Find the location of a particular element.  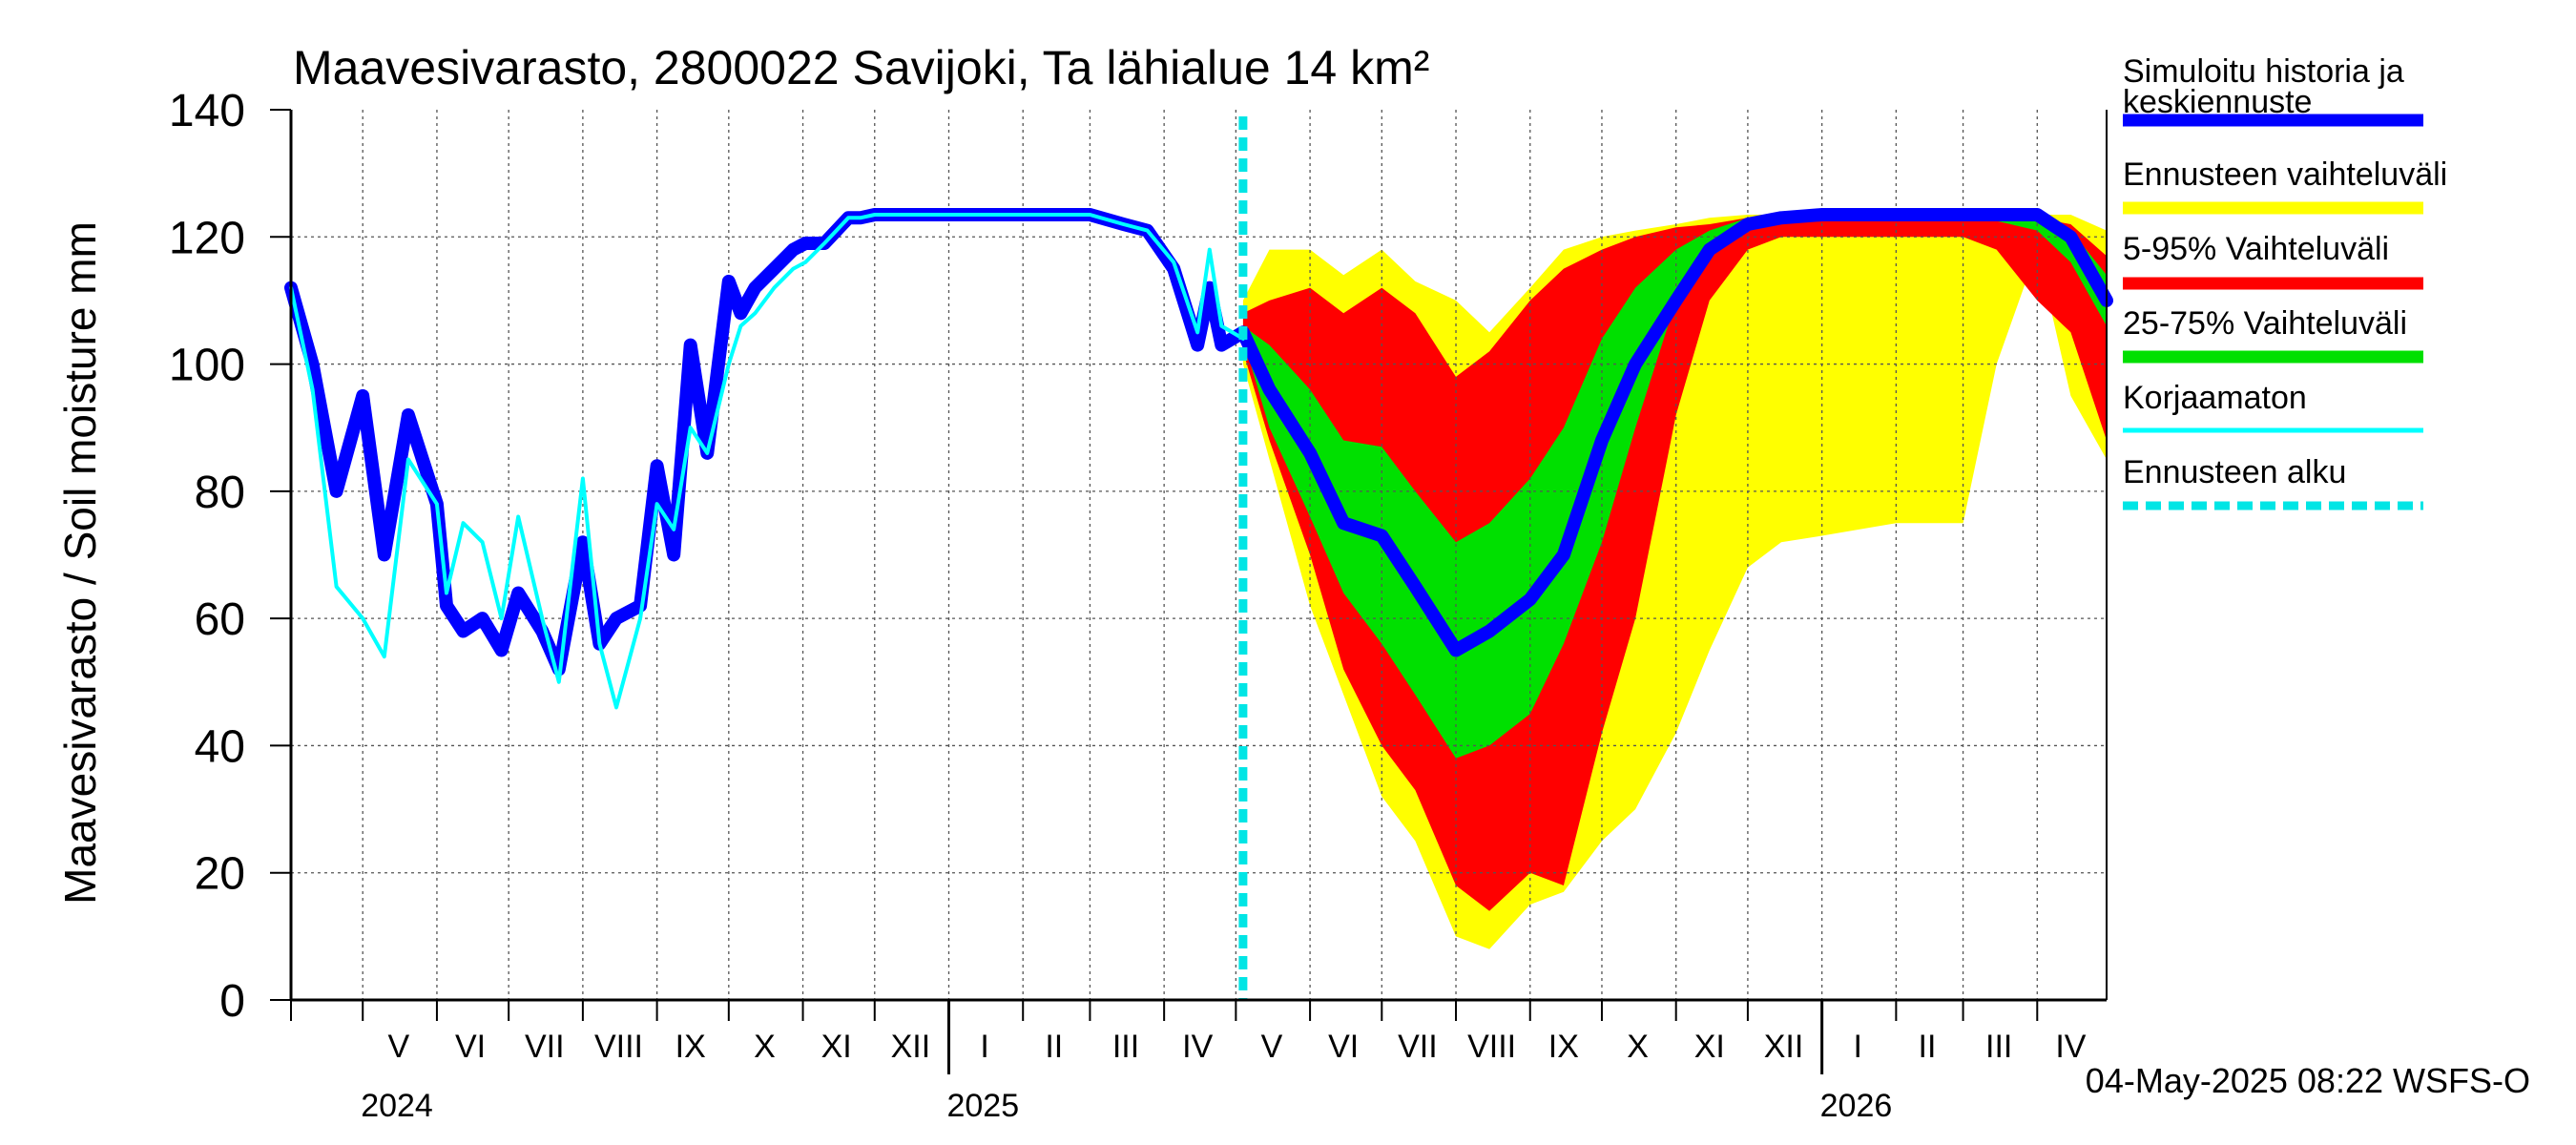

y-tick-label: 140 is located at coordinates (207, 111).